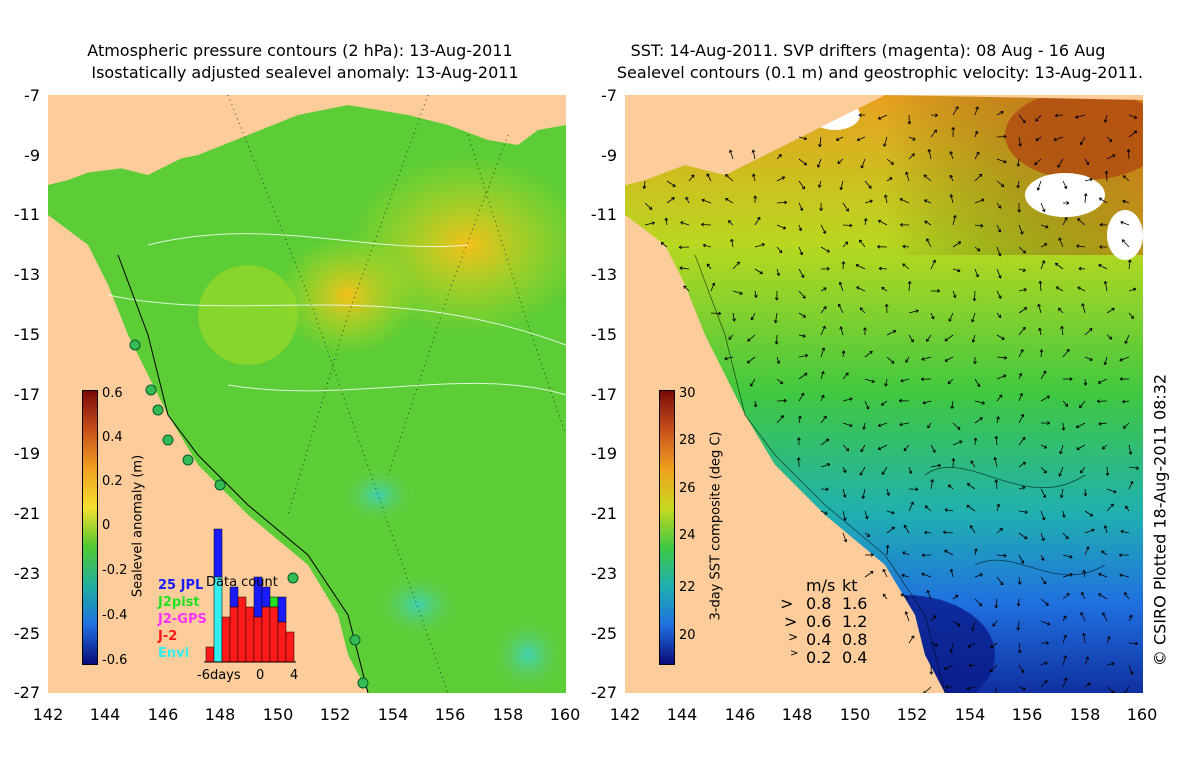  What do you see at coordinates (138, 526) in the screenshot?
I see `left-colorbar-label: Sealevel anomaly (m)` at bounding box center [138, 526].